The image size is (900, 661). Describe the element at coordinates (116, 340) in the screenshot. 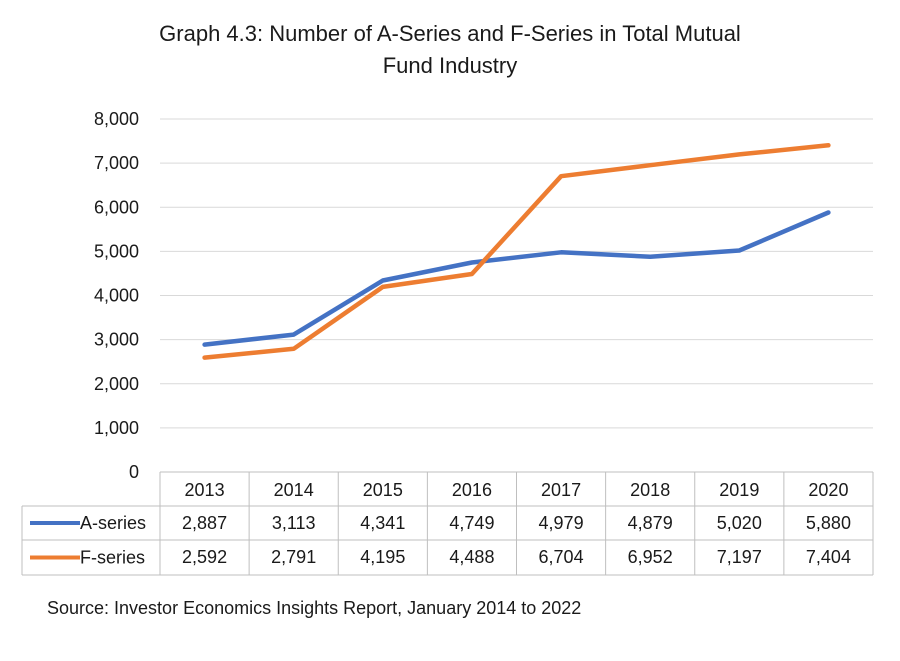

I see `y-tick-label: 3,000` at that location.